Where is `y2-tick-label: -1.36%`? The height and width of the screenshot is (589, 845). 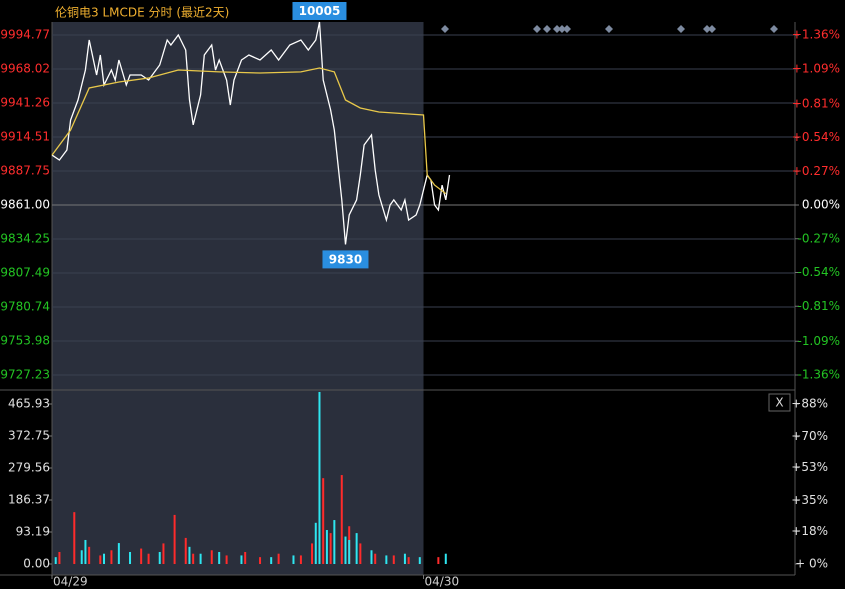 y2-tick-label: -1.36% is located at coordinates (819, 375).